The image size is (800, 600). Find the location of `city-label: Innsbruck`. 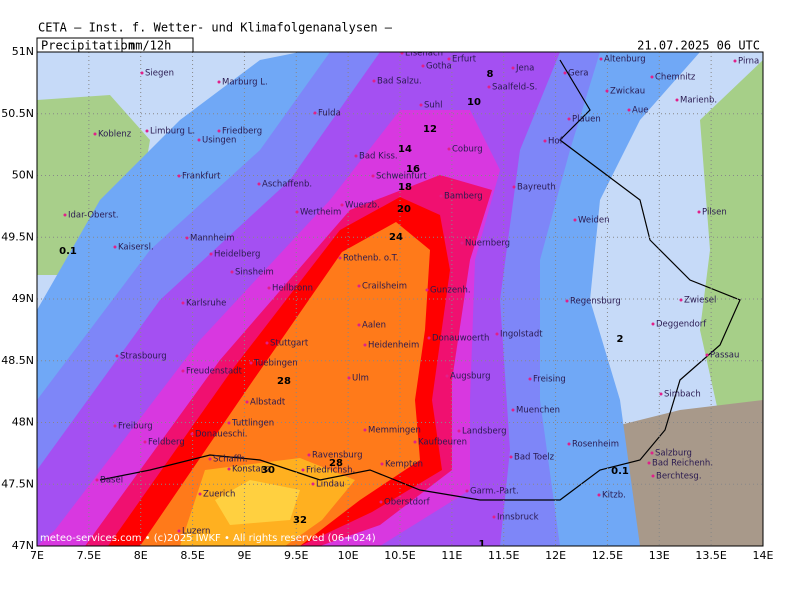

city-label: Innsbruck is located at coordinates (518, 518).